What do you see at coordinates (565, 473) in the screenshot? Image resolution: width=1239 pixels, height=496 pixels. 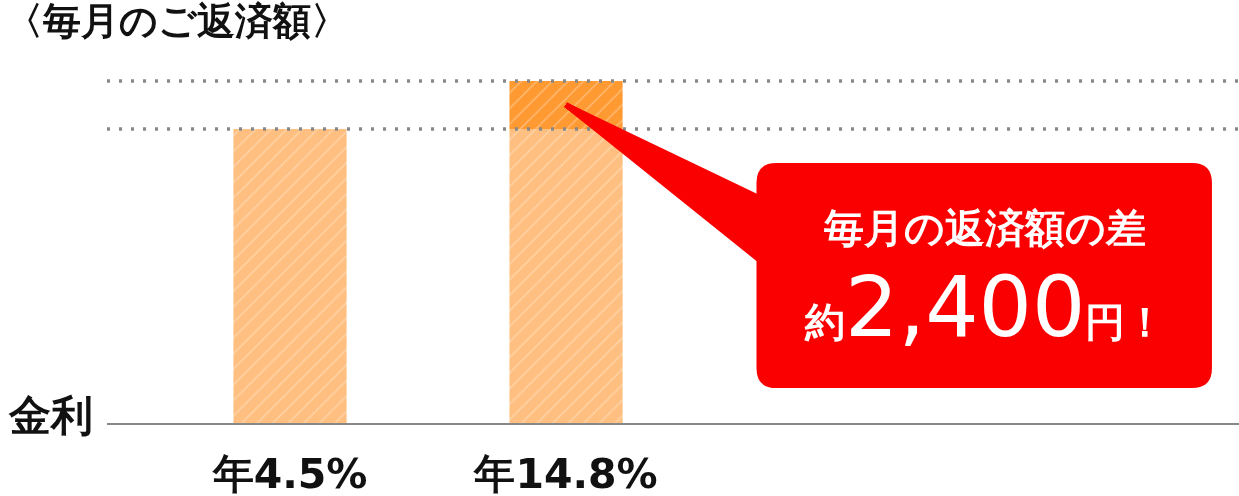 I see `x-tick-label: 年14.8%` at bounding box center [565, 473].